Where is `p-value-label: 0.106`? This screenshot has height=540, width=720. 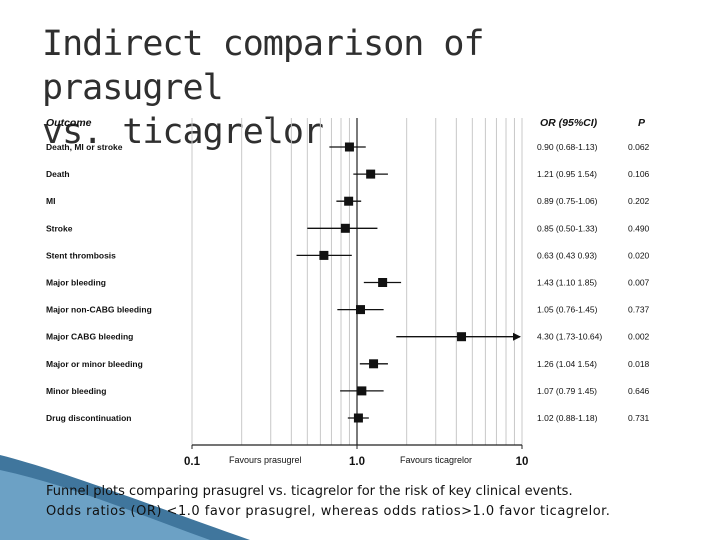 p-value-label: 0.106 is located at coordinates (639, 174).